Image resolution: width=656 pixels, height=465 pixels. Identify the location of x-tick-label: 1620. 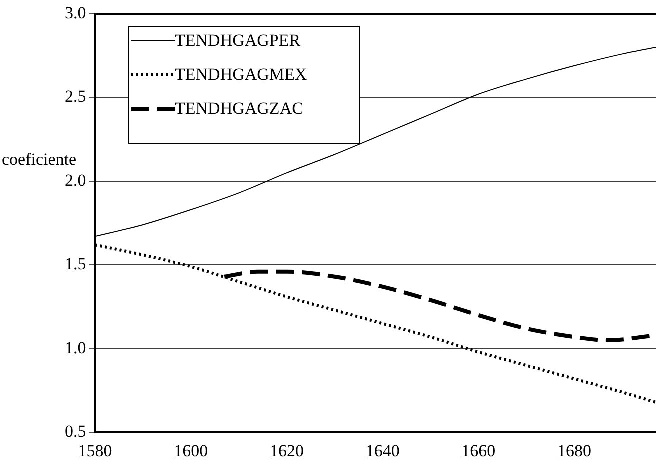
(287, 450).